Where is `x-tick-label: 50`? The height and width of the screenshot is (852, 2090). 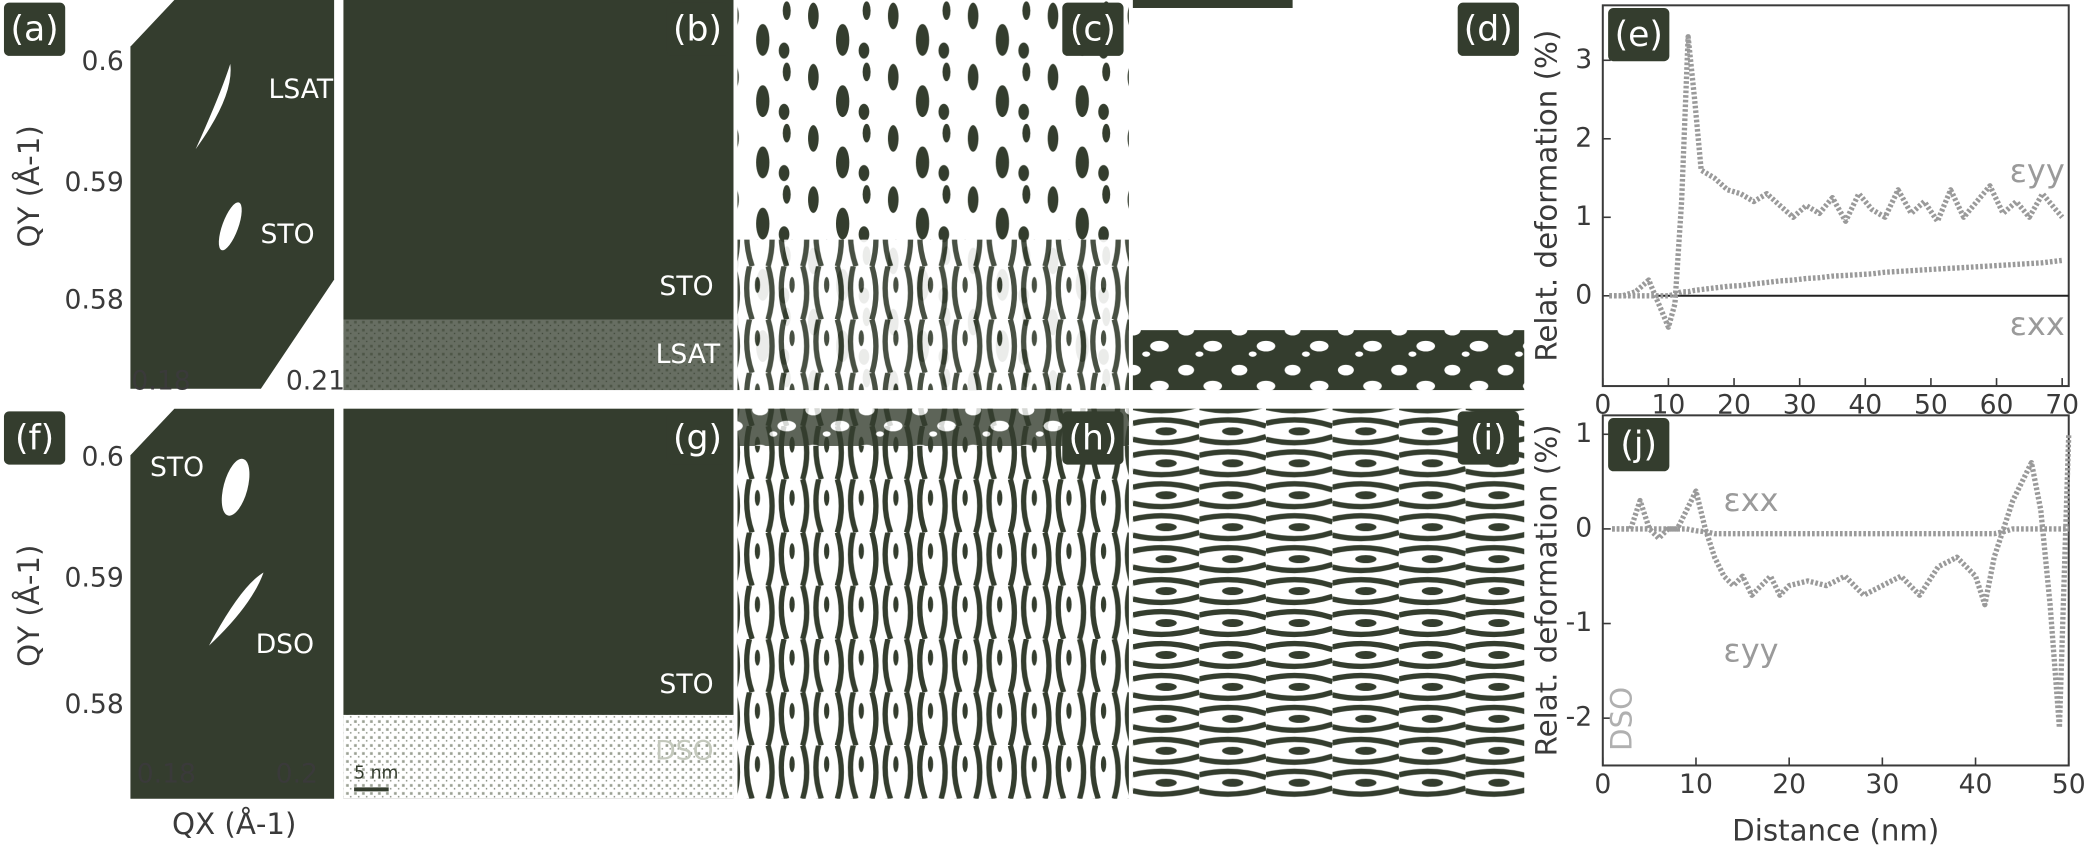 x-tick-label: 50 is located at coordinates (2069, 784).